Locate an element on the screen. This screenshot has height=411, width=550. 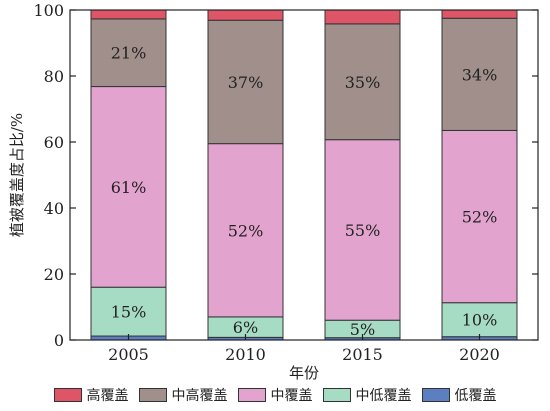
legend-item: 低覆盖 is located at coordinates (459, 395).